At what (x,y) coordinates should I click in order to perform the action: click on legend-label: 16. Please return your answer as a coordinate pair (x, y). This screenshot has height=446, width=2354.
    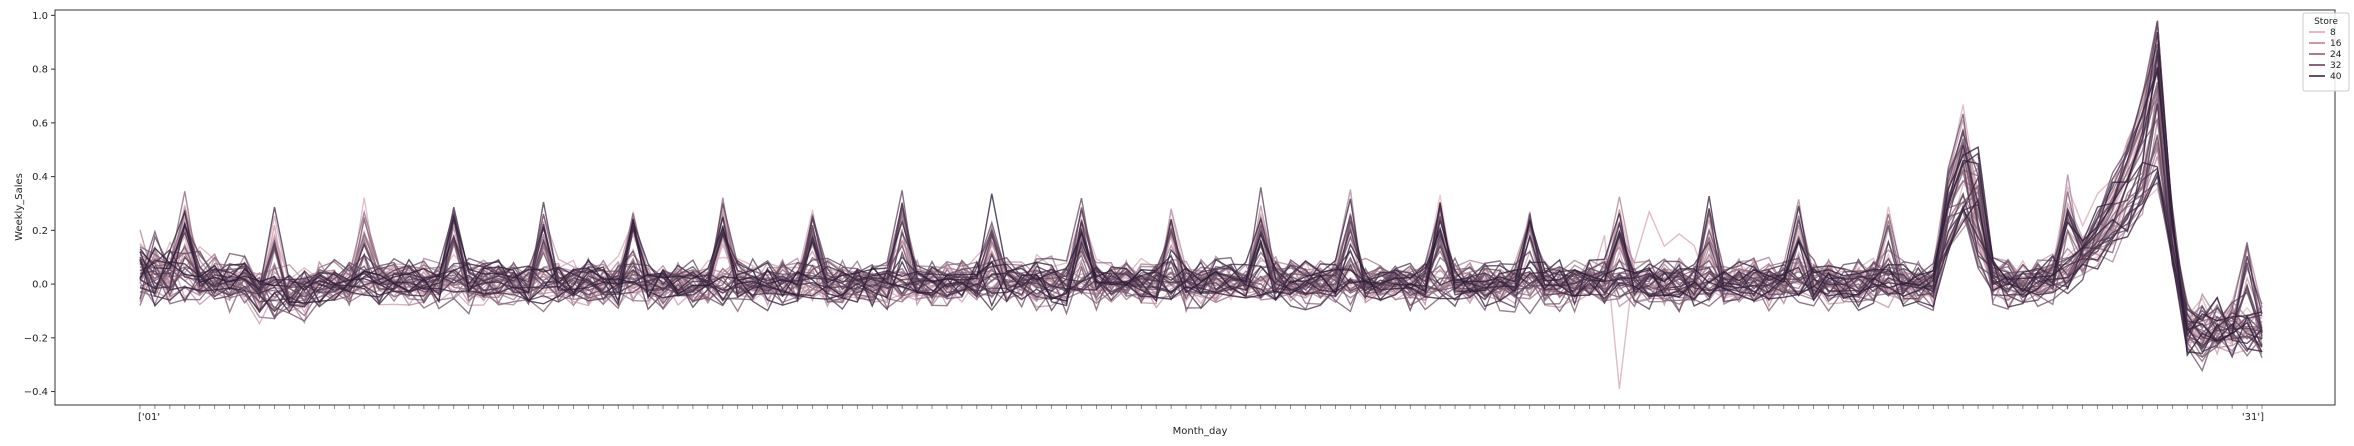
    Looking at the image, I should click on (2336, 44).